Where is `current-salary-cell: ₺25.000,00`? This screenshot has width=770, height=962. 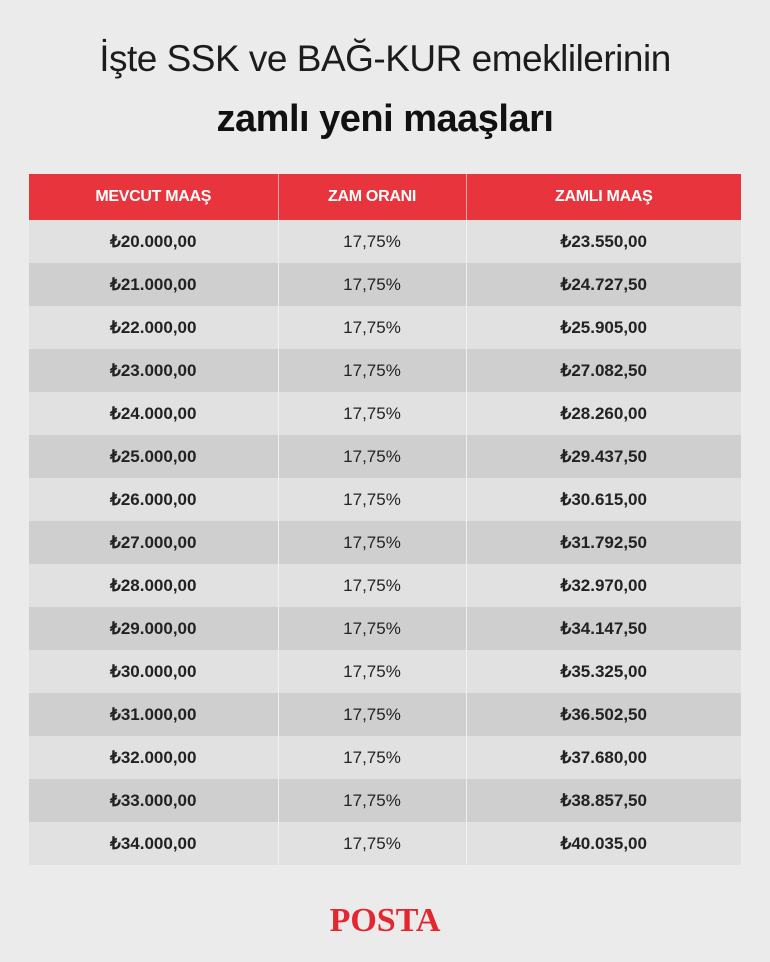 current-salary-cell: ₺25.000,00 is located at coordinates (153, 456).